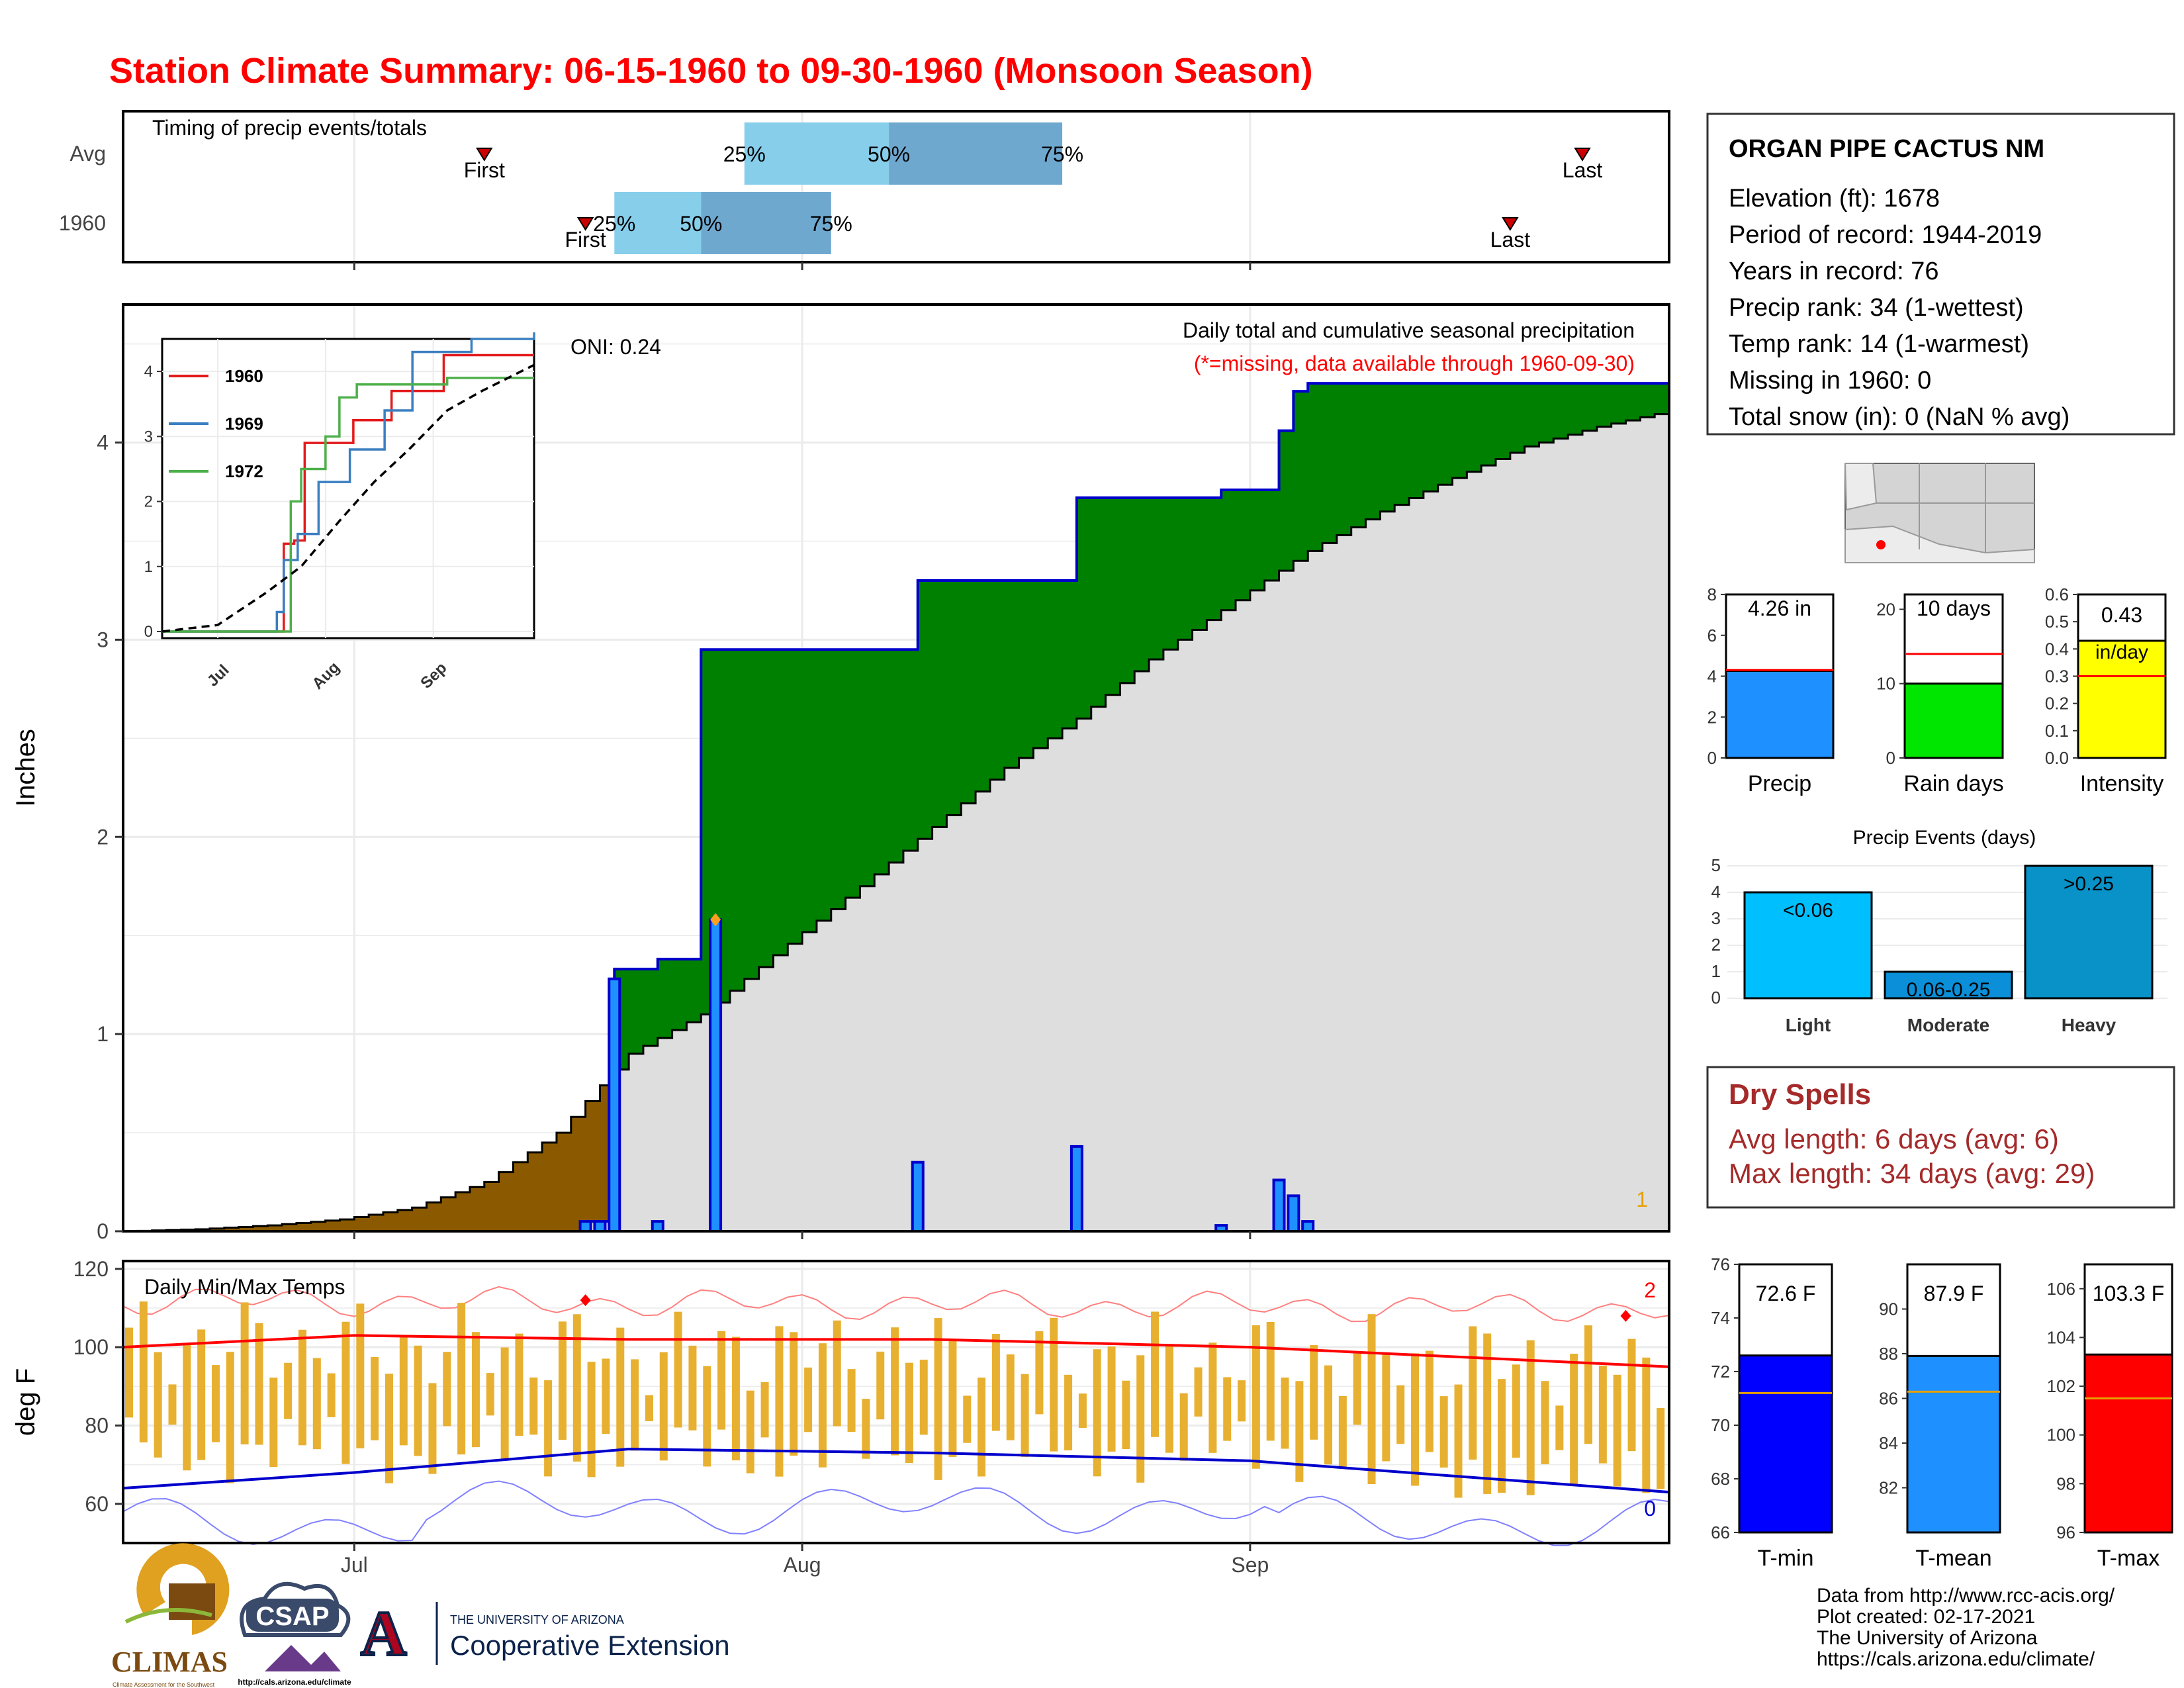 The height and width of the screenshot is (1688, 2184). Describe the element at coordinates (766, 223) in the screenshot. I see `quartile-box-upper` at that location.